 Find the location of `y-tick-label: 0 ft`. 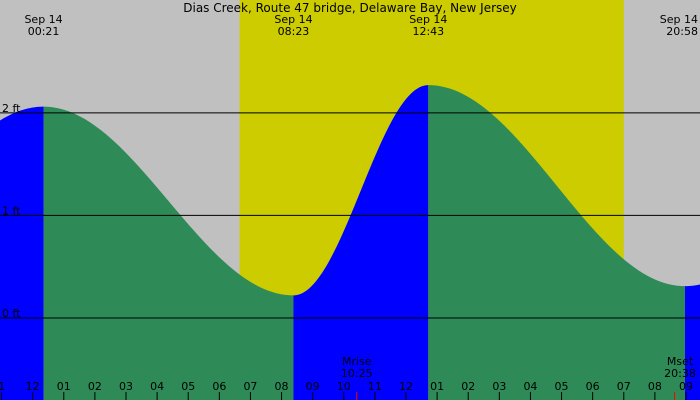

y-tick-label: 0 ft is located at coordinates (11, 313).